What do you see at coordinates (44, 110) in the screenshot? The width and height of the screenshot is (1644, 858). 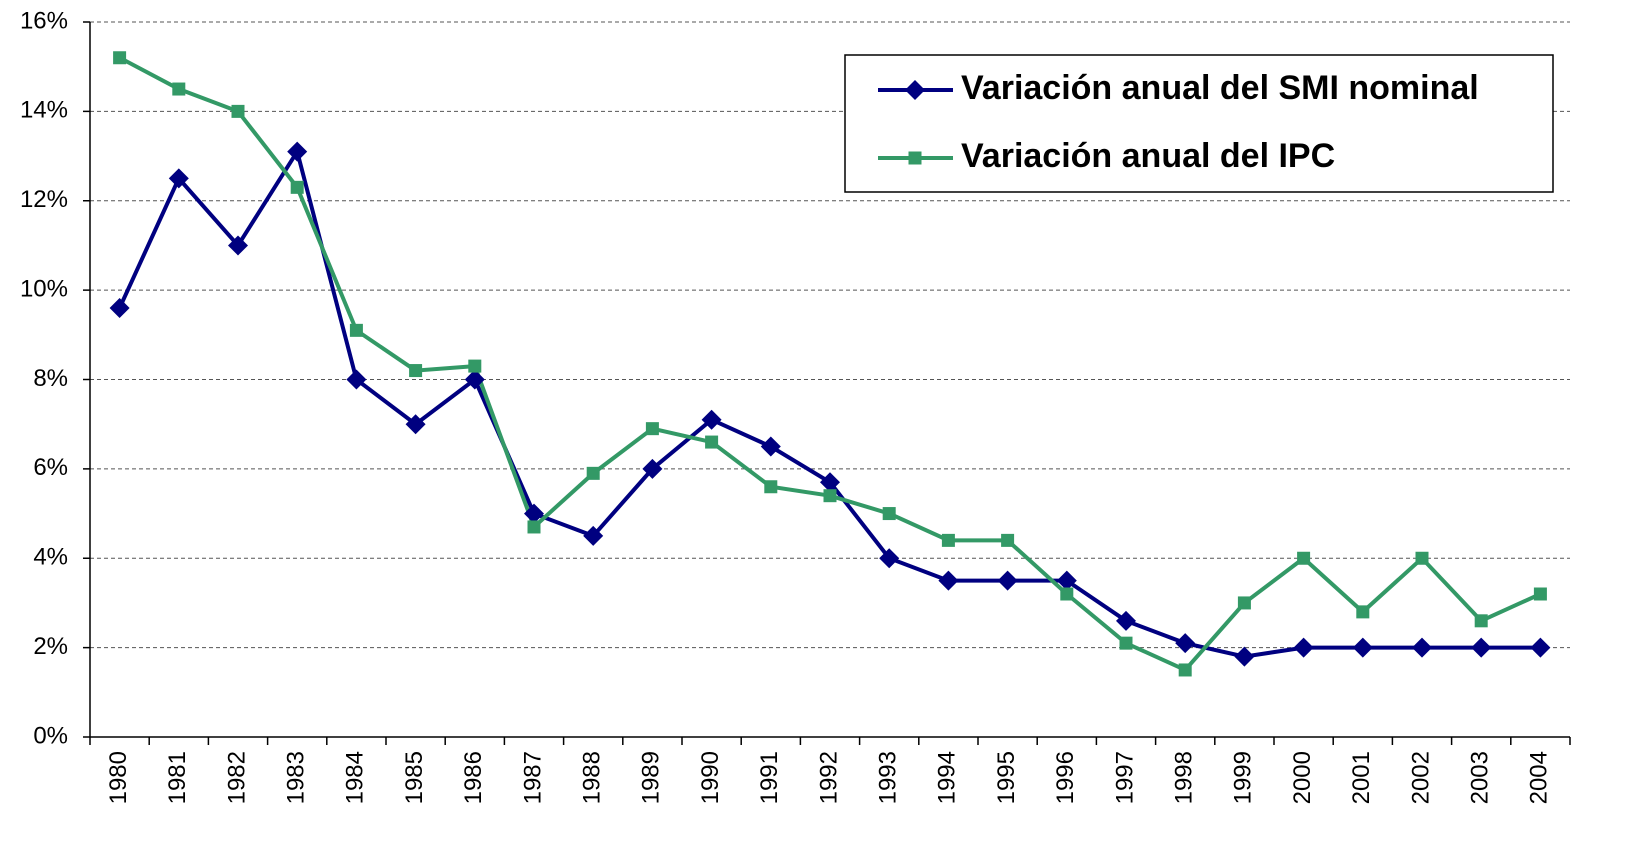 I see `y-tick-label: 14%` at bounding box center [44, 110].